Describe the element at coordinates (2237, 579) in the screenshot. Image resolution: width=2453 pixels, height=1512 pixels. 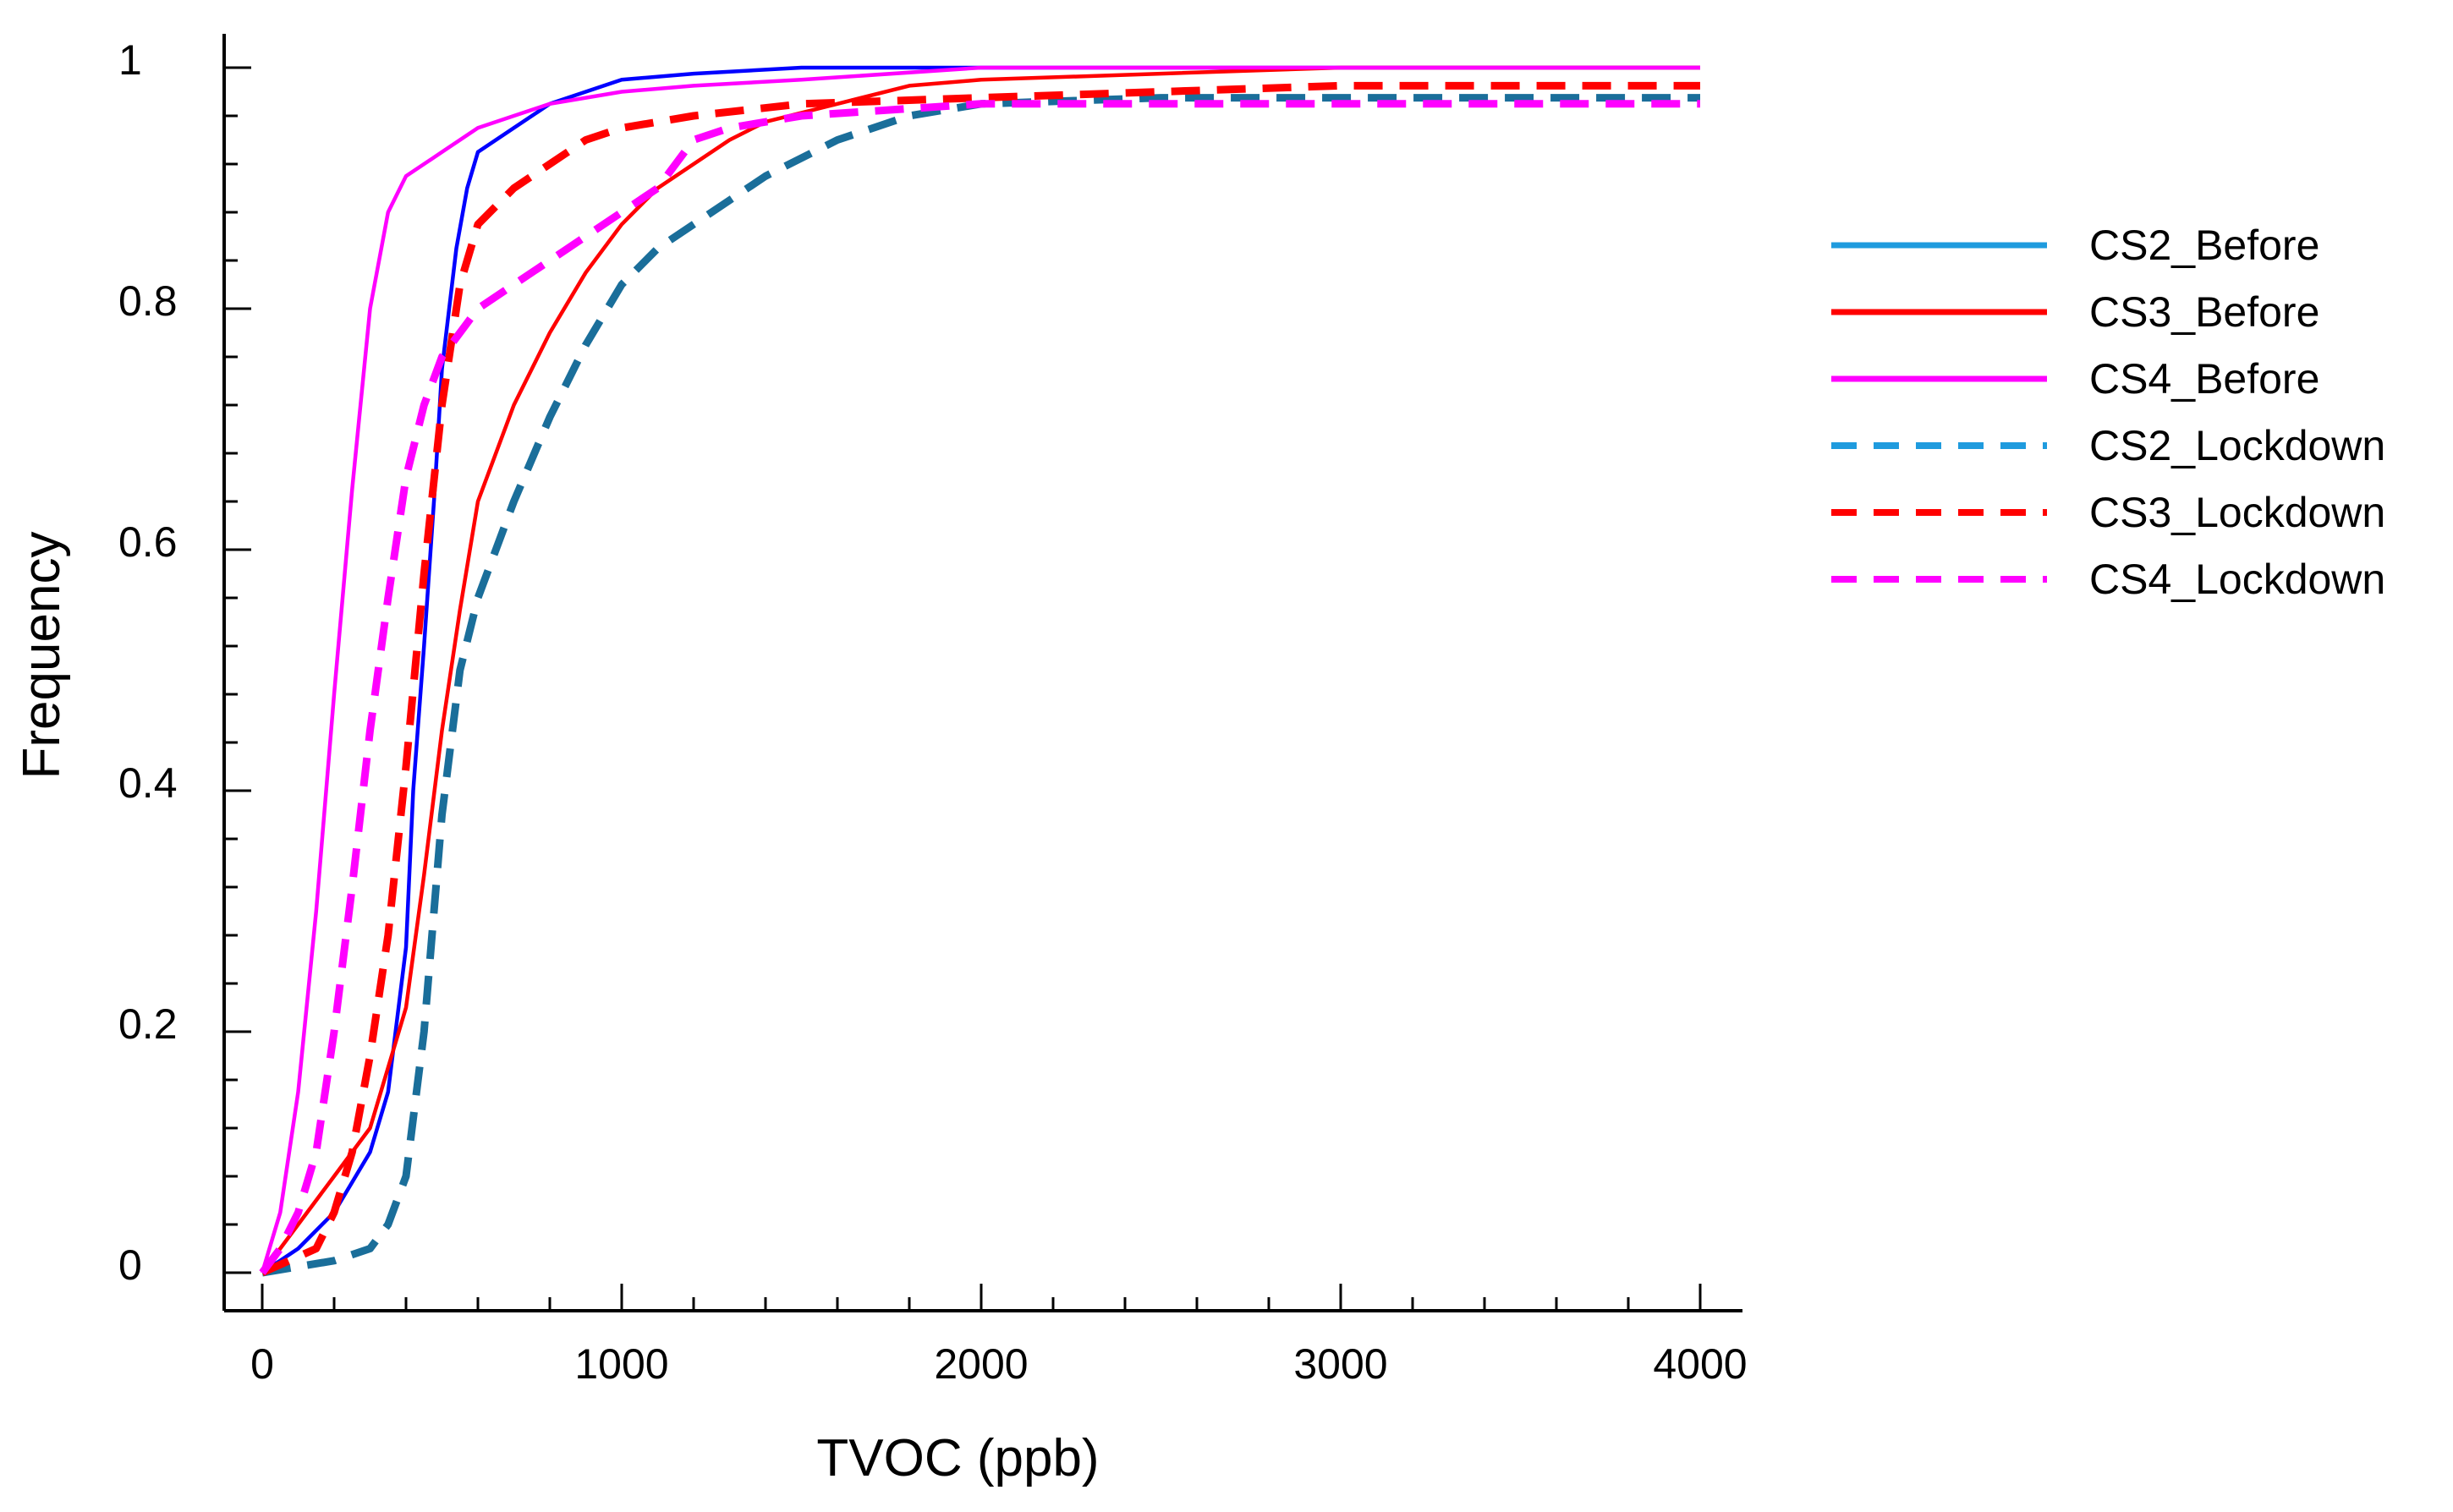
I see `legend-label: CS4_Lockdown` at that location.